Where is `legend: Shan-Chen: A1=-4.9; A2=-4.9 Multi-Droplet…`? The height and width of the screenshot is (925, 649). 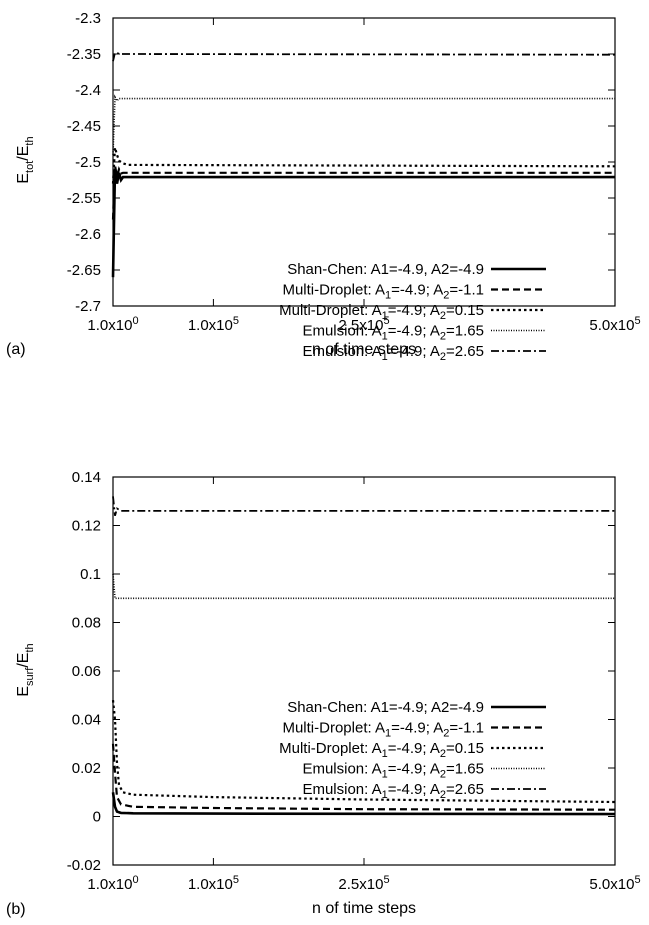 legend: Shan-Chen: A1=-4.9; A2=-4.9 Multi-Droplet… is located at coordinates (412, 750).